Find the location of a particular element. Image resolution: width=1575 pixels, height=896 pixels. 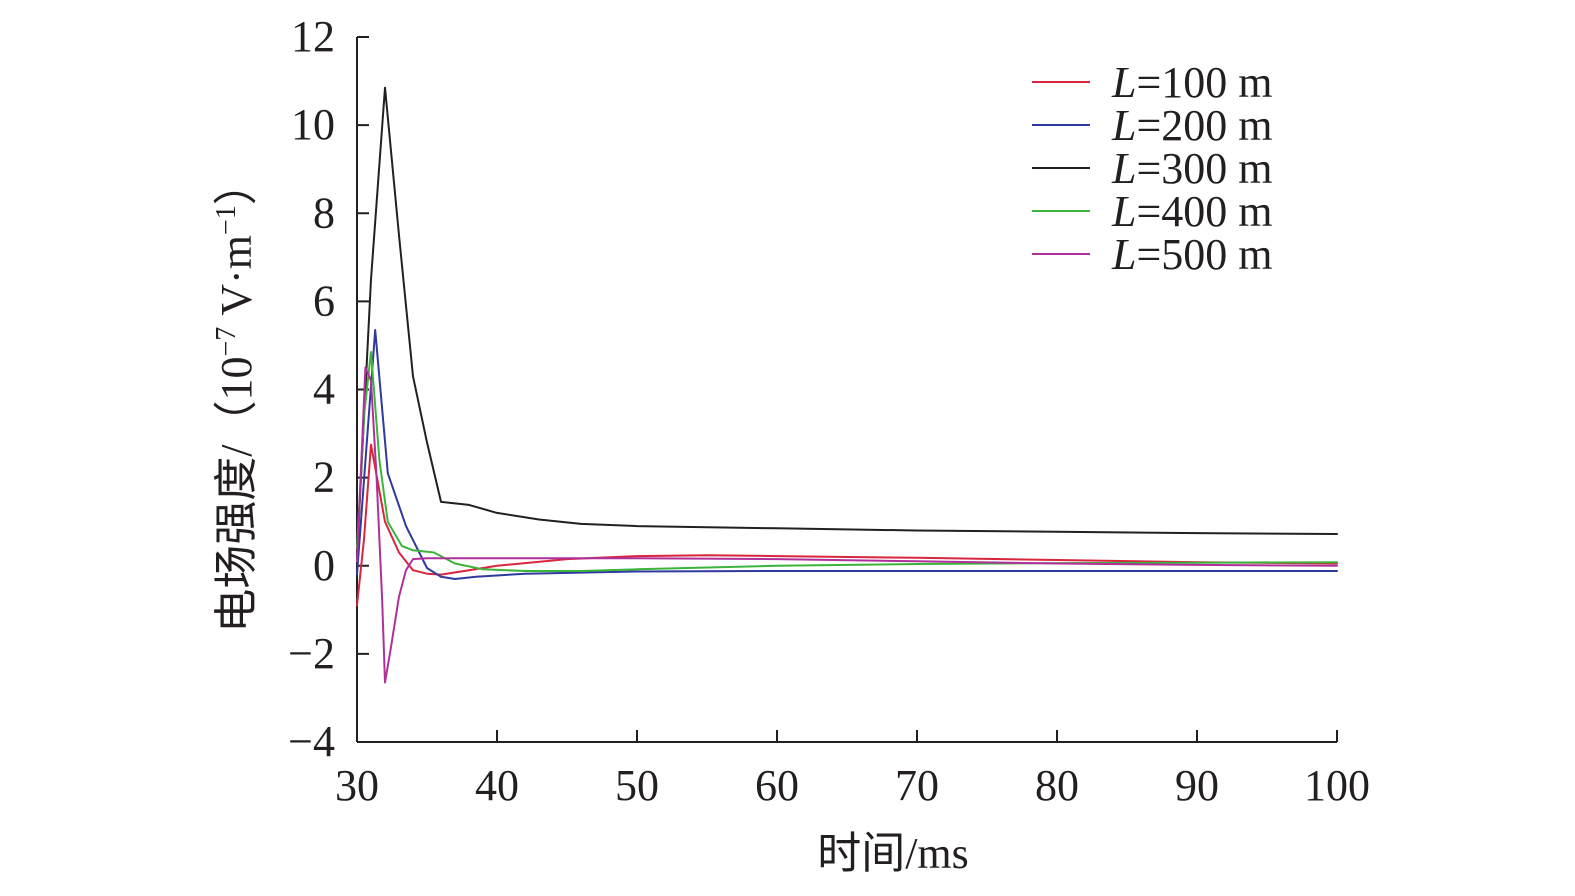

y-tick-label: 6 is located at coordinates (324, 300).